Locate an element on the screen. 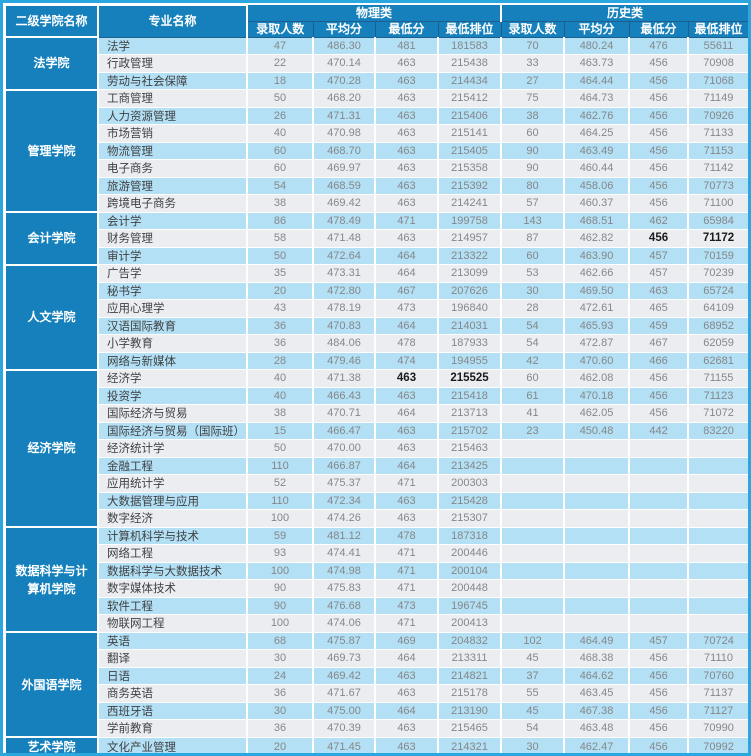 This screenshot has height=756, width=751. college-cell: 管理学院 is located at coordinates (51, 150).